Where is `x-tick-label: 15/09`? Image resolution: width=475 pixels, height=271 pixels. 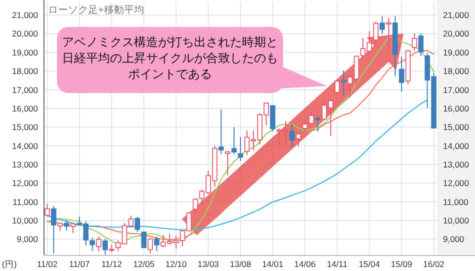 x-tick-label: 15/09 is located at coordinates (401, 264).